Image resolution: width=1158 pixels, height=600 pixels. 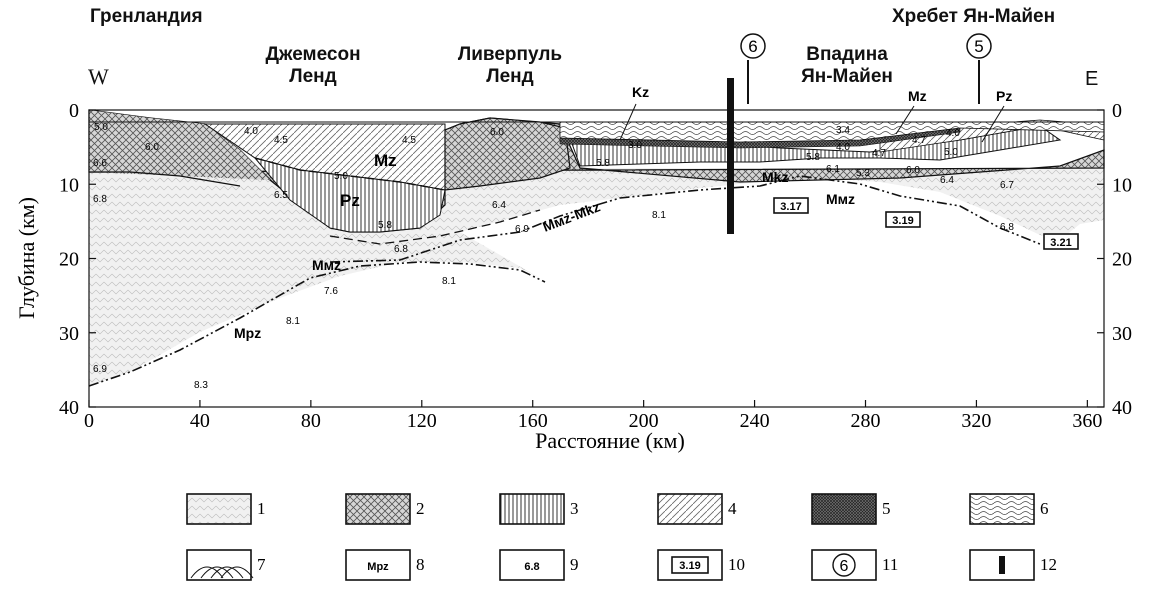 I want to click on x-tick-label: 240, so click(x=755, y=421).